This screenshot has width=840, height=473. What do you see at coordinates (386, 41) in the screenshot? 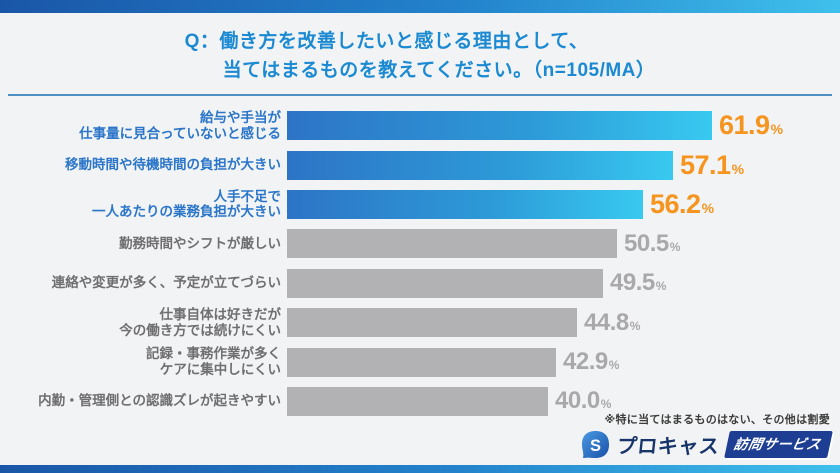
I see `question-title-line1: Q：働き方を改善したいと感じる理由として、` at bounding box center [386, 41].